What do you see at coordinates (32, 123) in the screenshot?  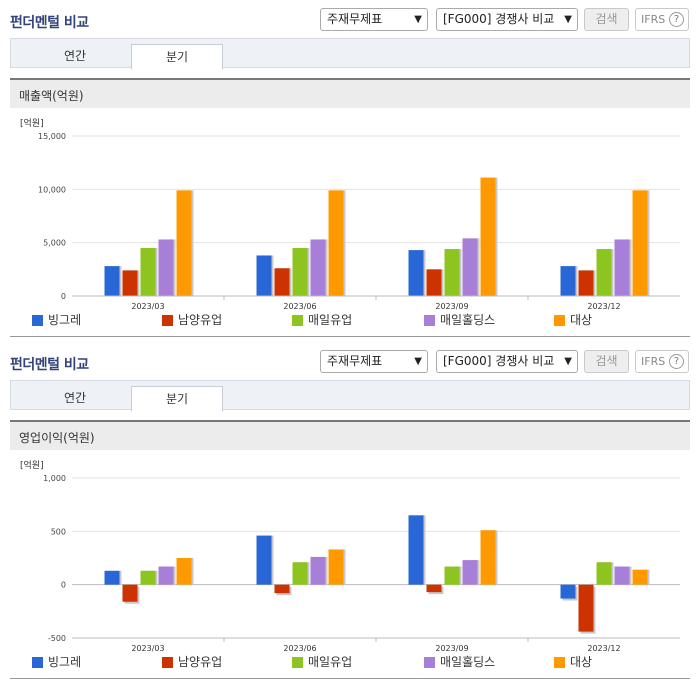 I see `unit-label: [억원]` at bounding box center [32, 123].